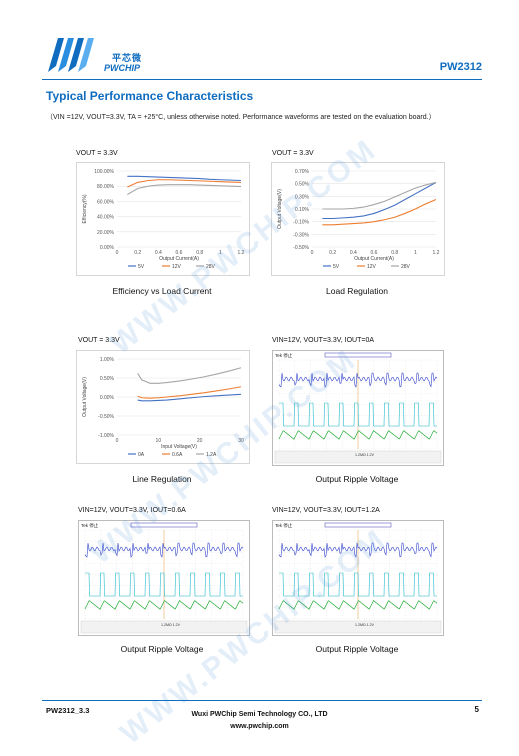  I want to click on legend-label: 0A, so click(141, 455).